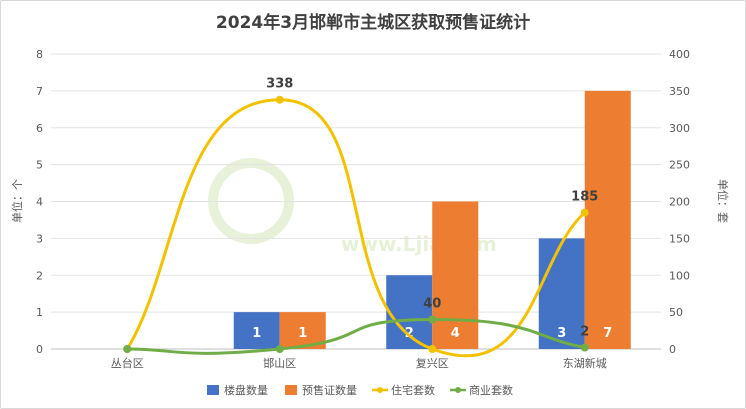  I want to click on legend-label: 楼盘数量, so click(246, 390).